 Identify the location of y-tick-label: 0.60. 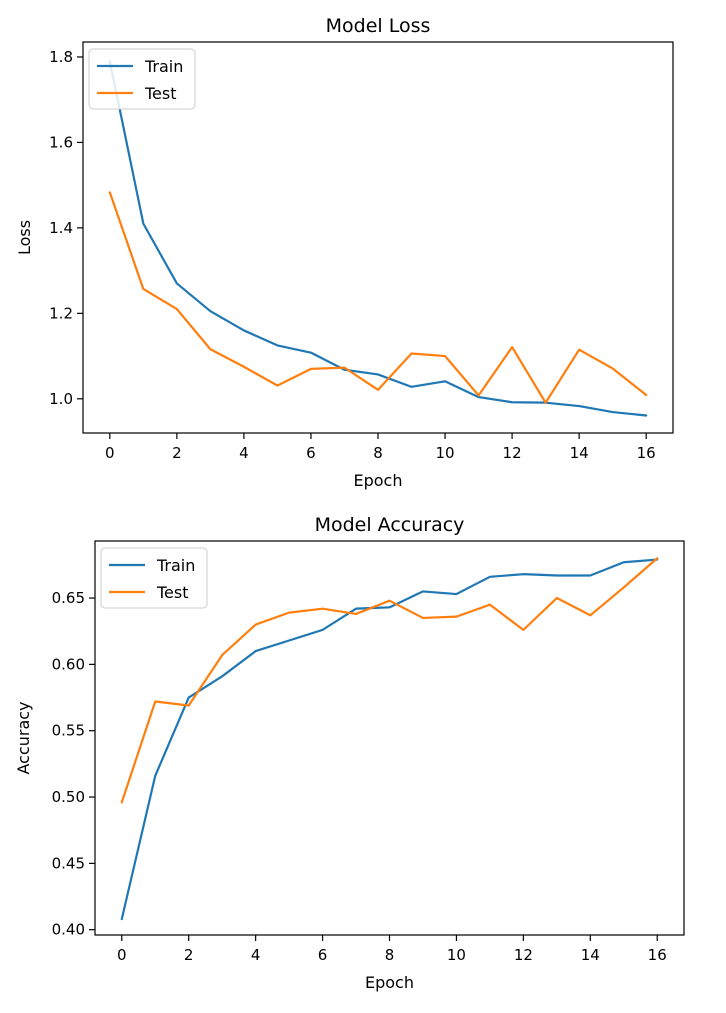
(68, 664).